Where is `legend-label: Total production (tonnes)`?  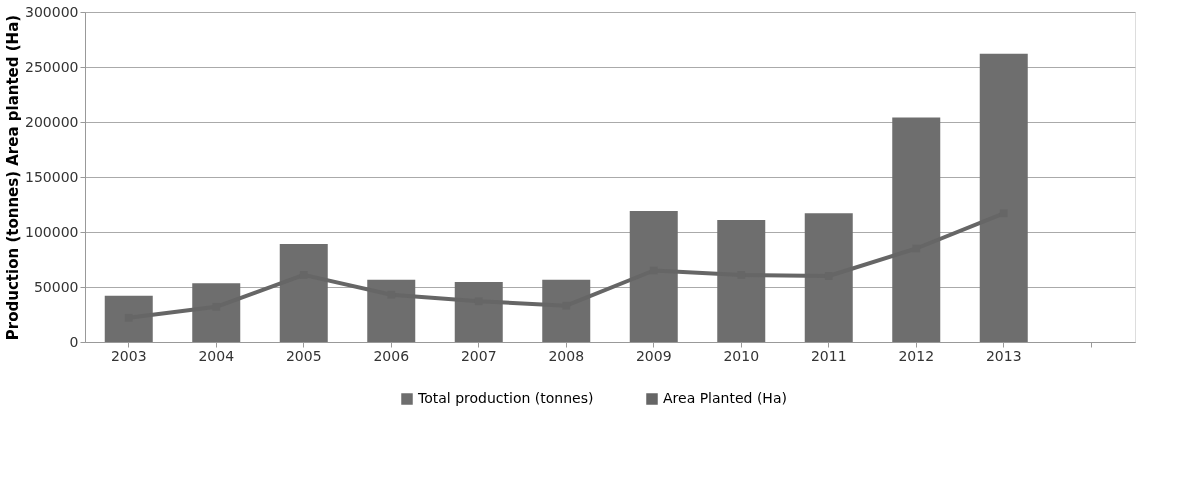 legend-label: Total production (tonnes) is located at coordinates (505, 398).